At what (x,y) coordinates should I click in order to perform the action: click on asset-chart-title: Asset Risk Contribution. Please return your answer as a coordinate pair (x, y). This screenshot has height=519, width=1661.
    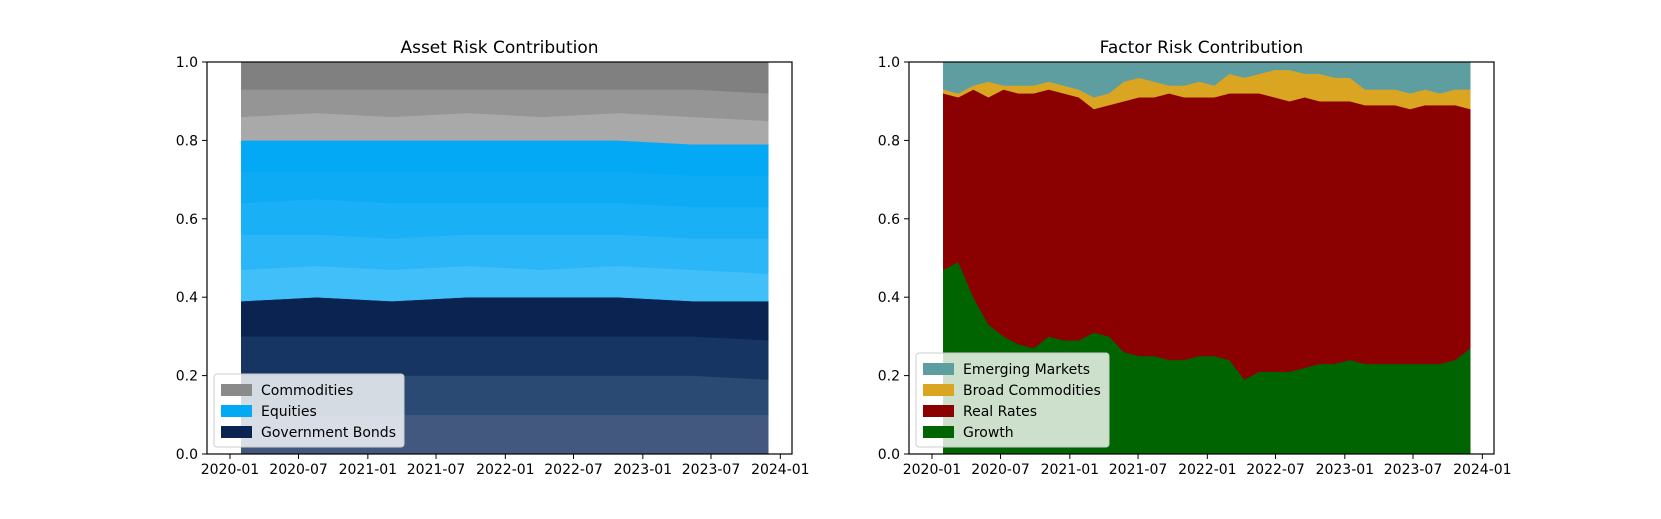
    Looking at the image, I should click on (499, 48).